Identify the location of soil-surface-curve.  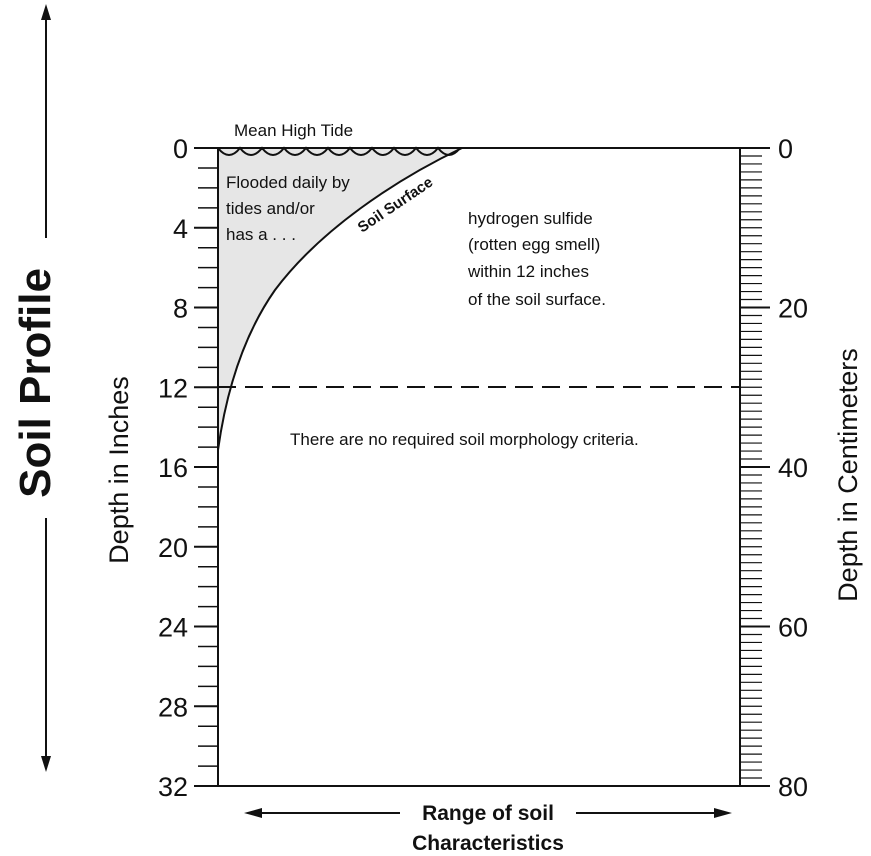
(340, 299).